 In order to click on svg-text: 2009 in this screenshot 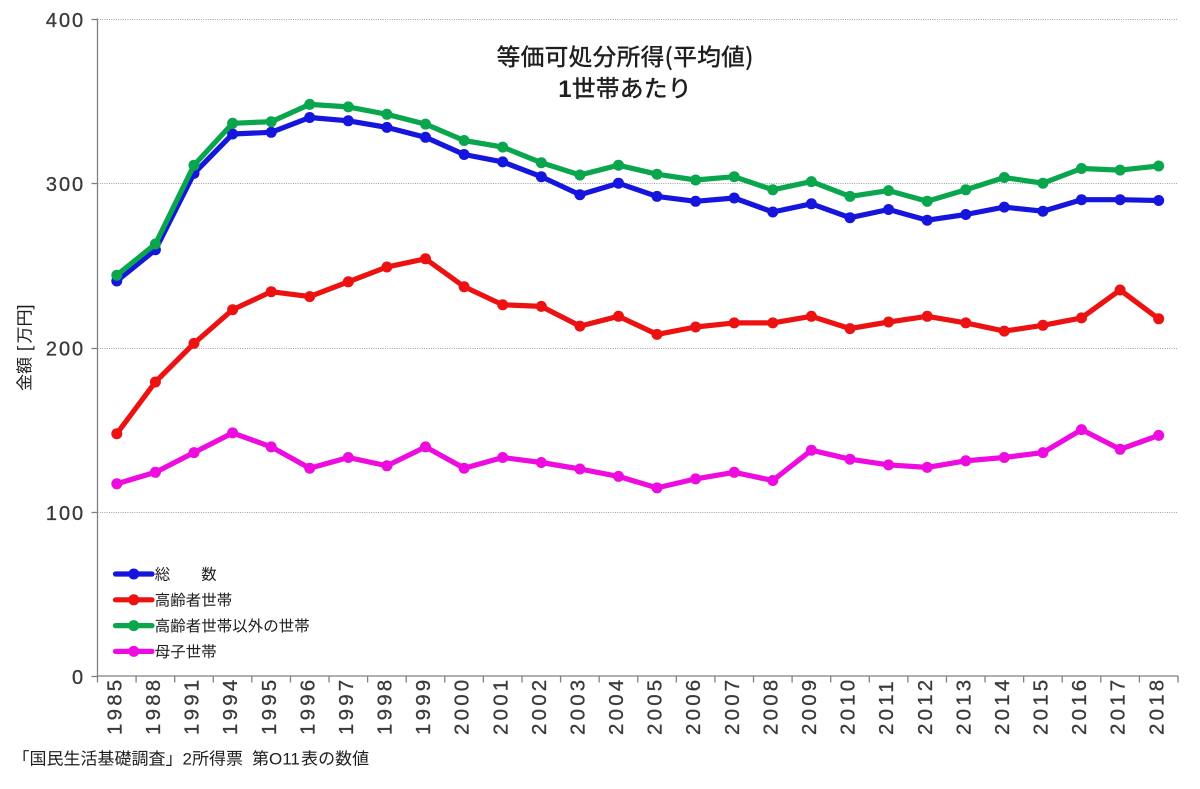, I will do `click(809, 706)`.